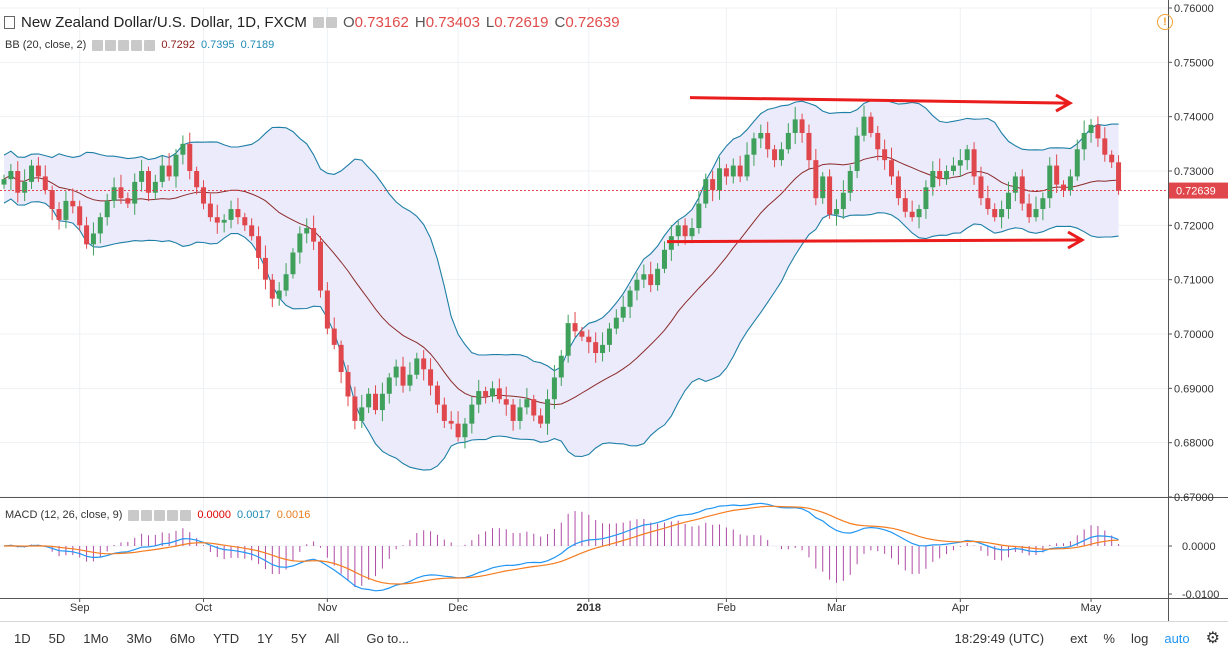 This screenshot has width=1228, height=654. Describe the element at coordinates (592, 22) in the screenshot. I see `close-value: 0.72639` at that location.